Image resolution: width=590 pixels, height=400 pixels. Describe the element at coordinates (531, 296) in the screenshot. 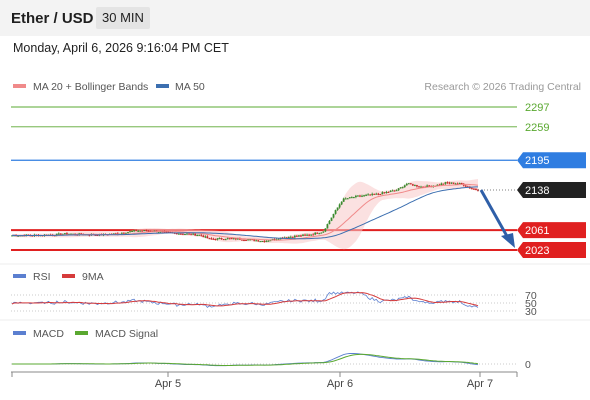

I see `rsi-tick: 70` at that location.